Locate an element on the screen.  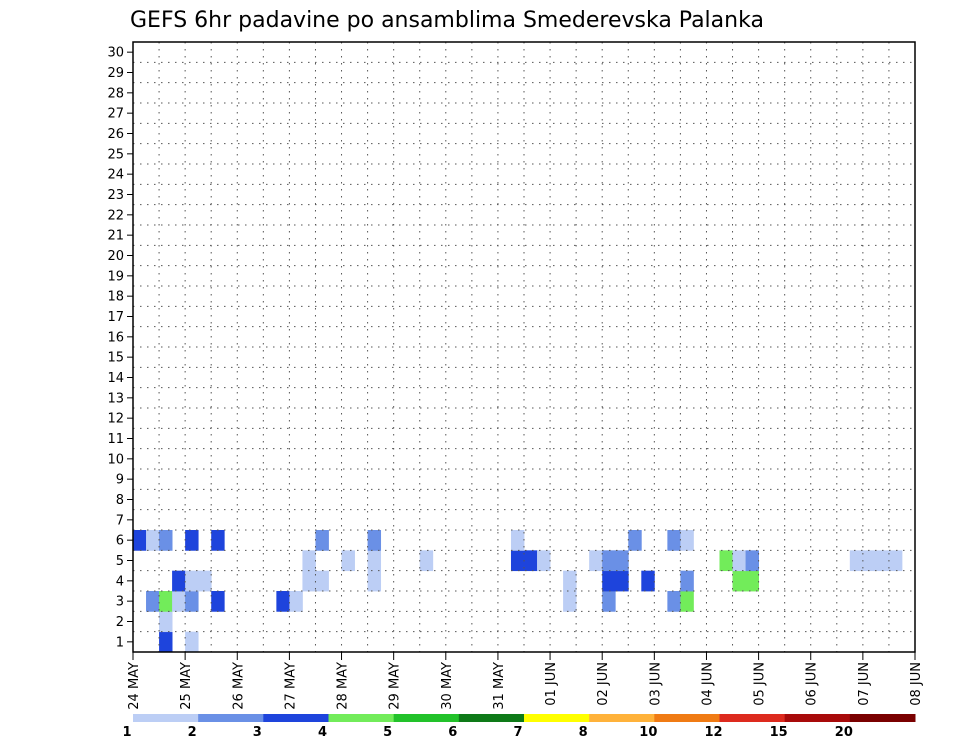
y-tick-label: 13 is located at coordinates (115, 398).